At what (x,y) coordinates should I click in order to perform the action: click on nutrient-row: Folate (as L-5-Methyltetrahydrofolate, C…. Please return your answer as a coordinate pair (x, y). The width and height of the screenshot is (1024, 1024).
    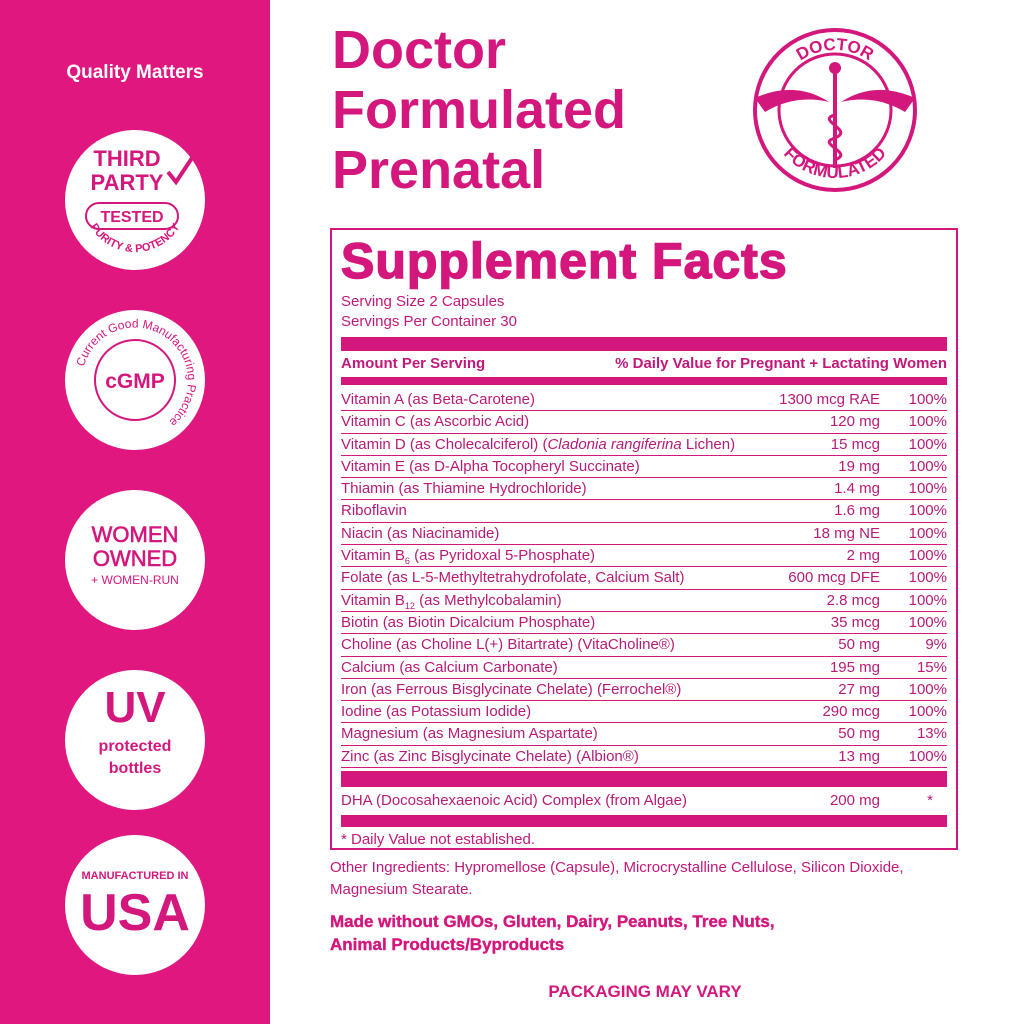
    Looking at the image, I should click on (644, 578).